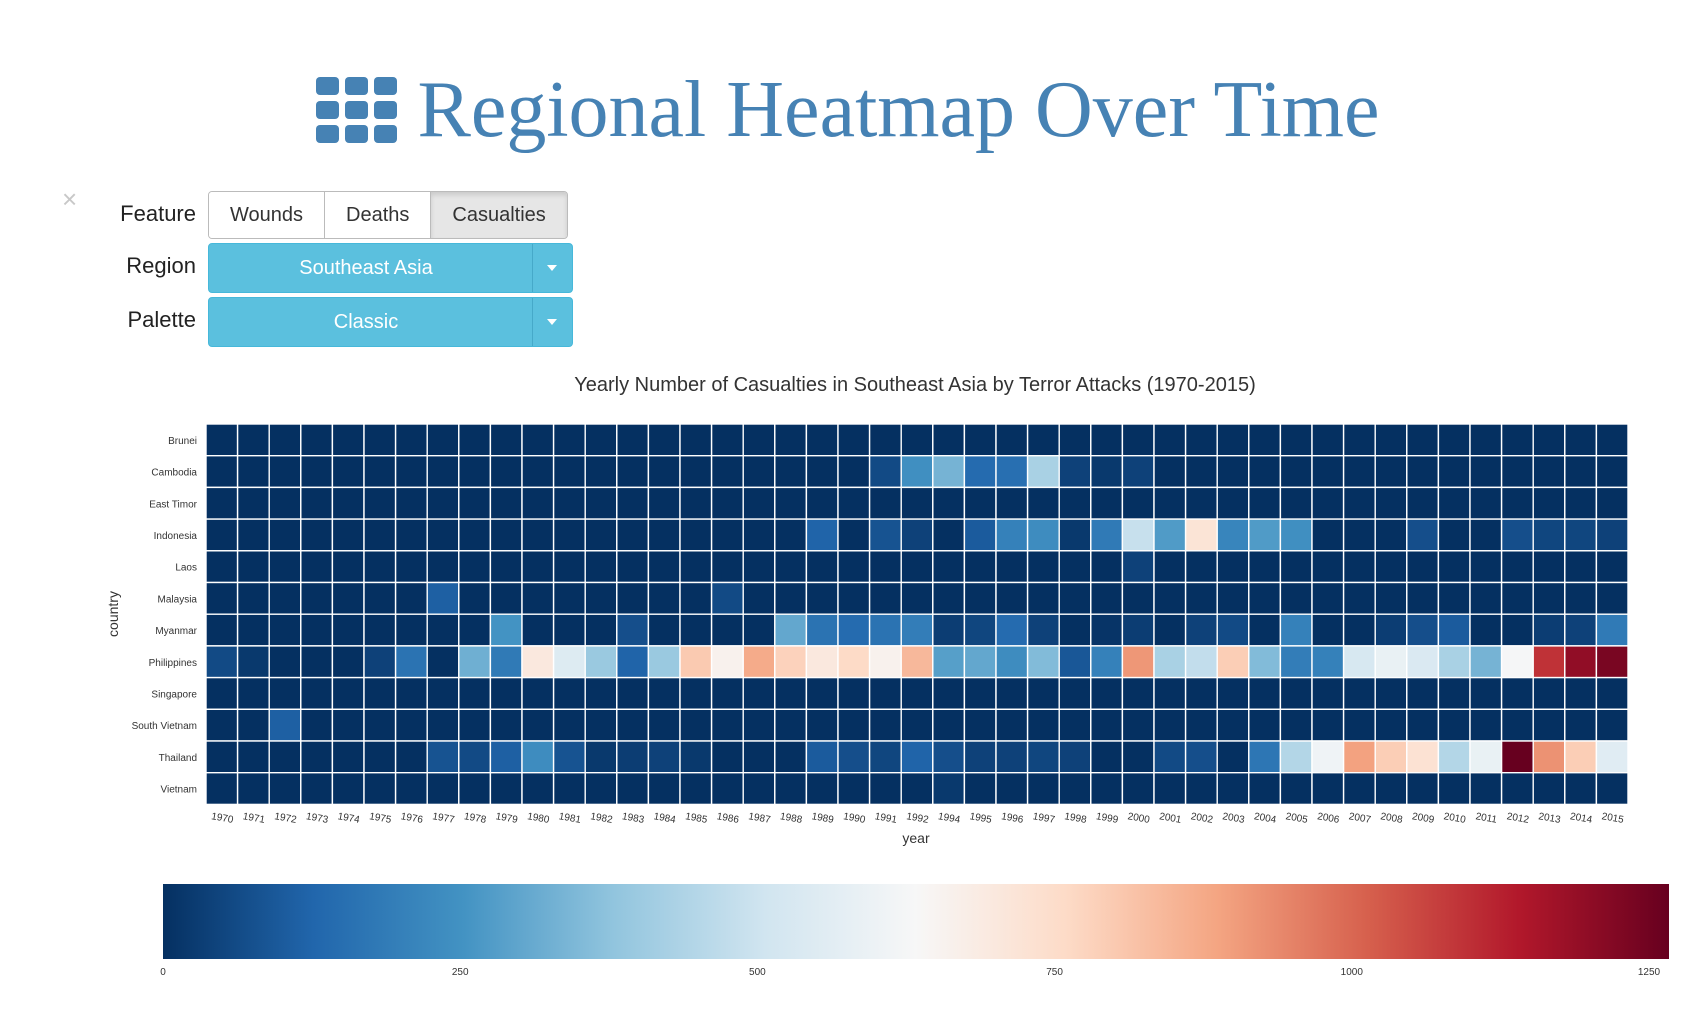 This screenshot has width=1696, height=1010. I want to click on x-tick-label: 1989, so click(823, 818).